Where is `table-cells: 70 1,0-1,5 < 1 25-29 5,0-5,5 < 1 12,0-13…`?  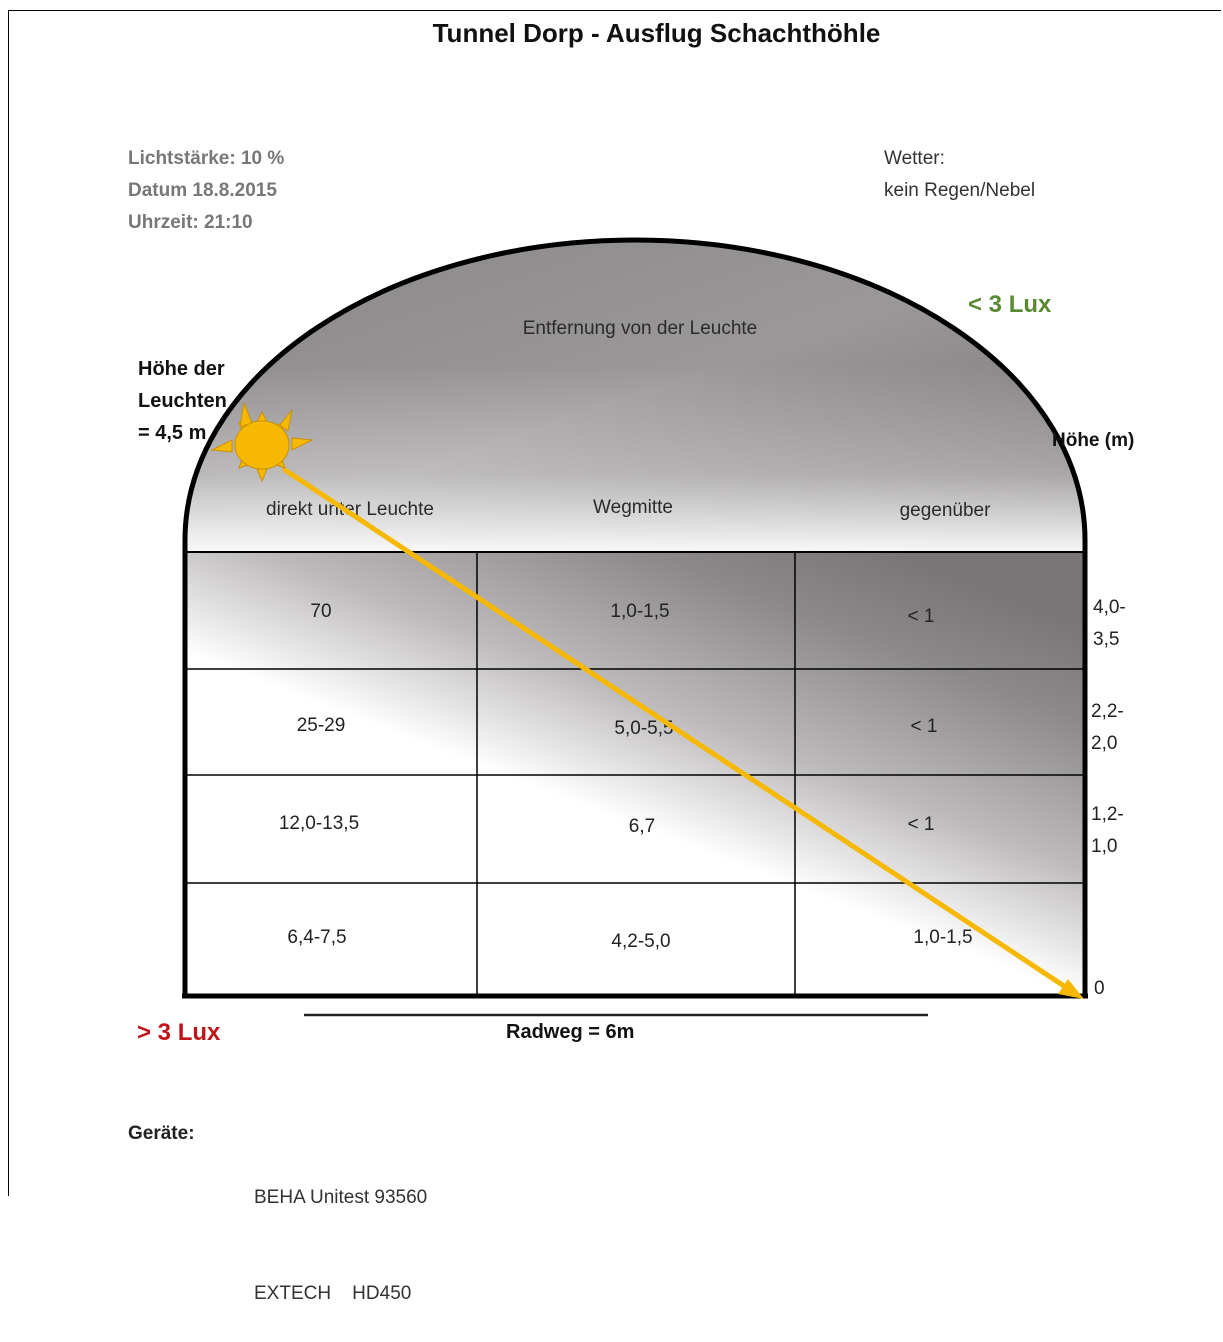
table-cells: 70 1,0-1,5 < 1 25-29 5,0-5,5 < 1 12,0-13… is located at coordinates (626, 776).